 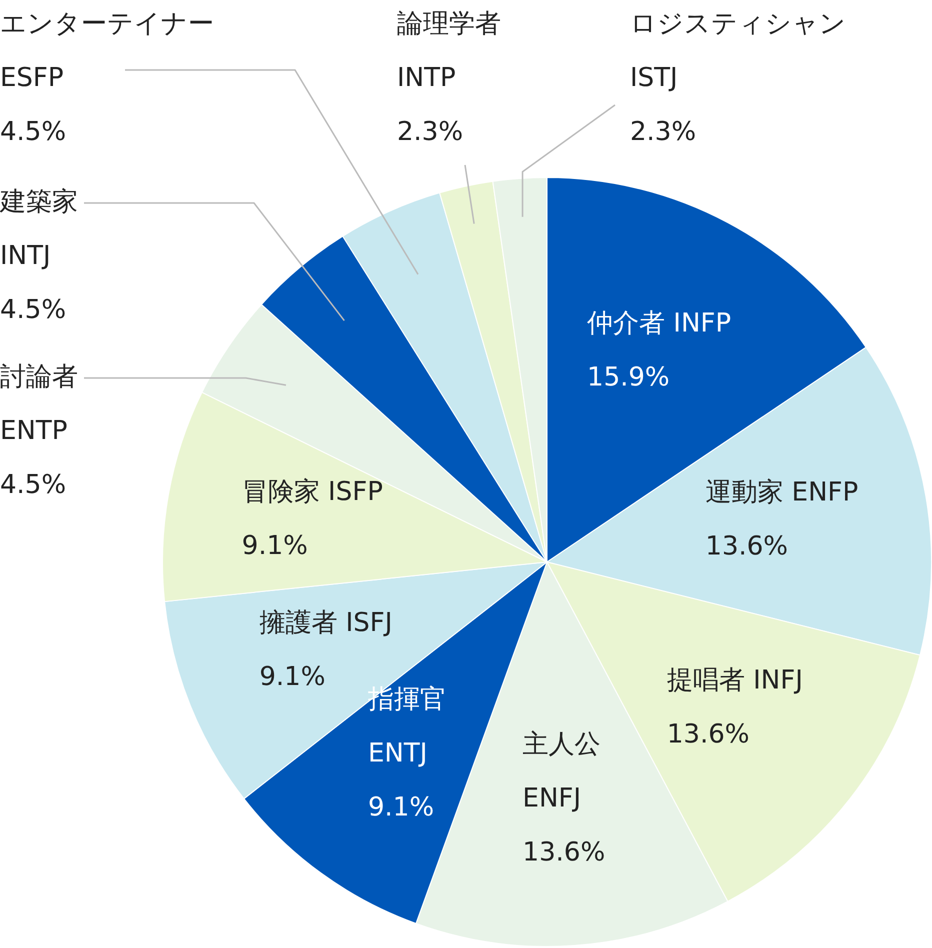 I want to click on slice-label: 論理学者 INTP, so click(x=449, y=50).